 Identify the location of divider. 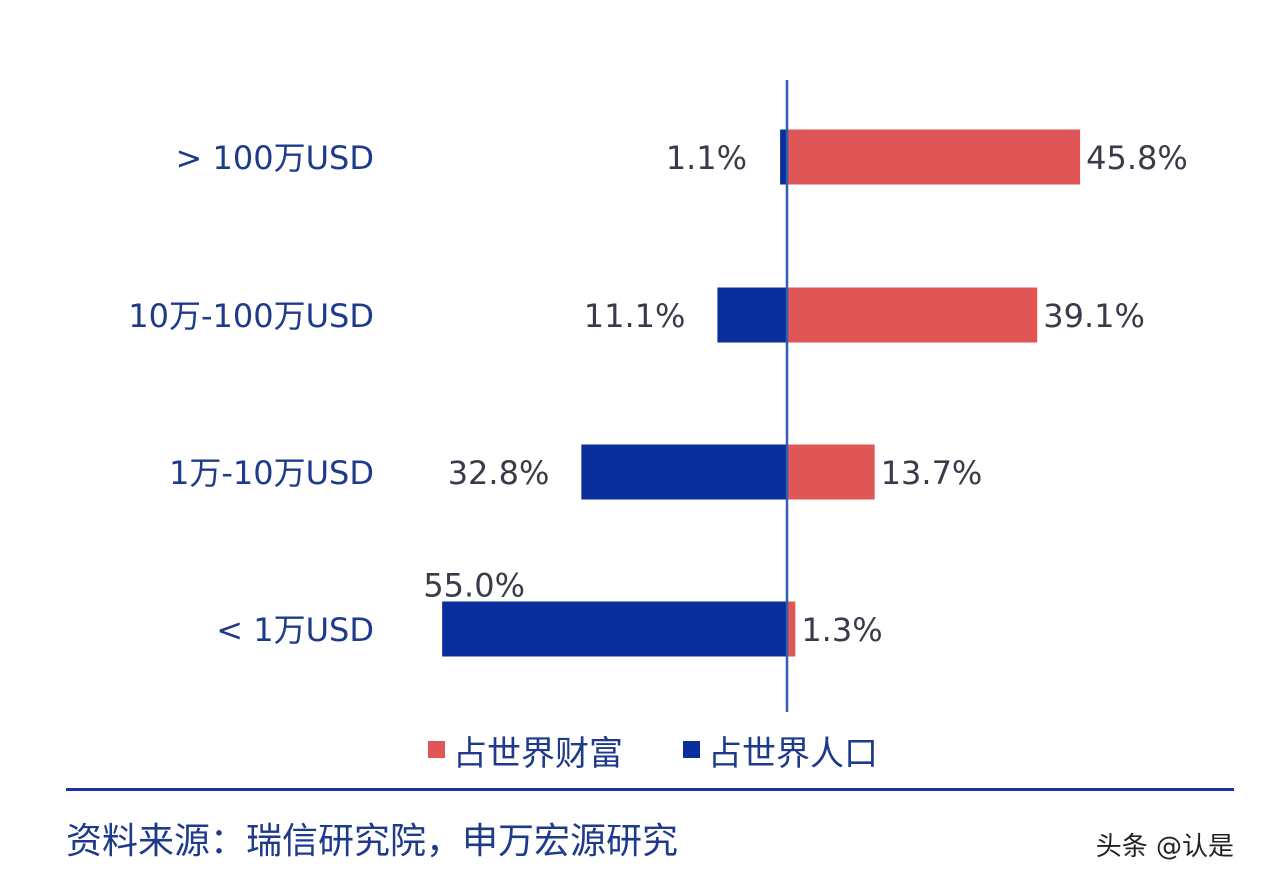
(650, 789).